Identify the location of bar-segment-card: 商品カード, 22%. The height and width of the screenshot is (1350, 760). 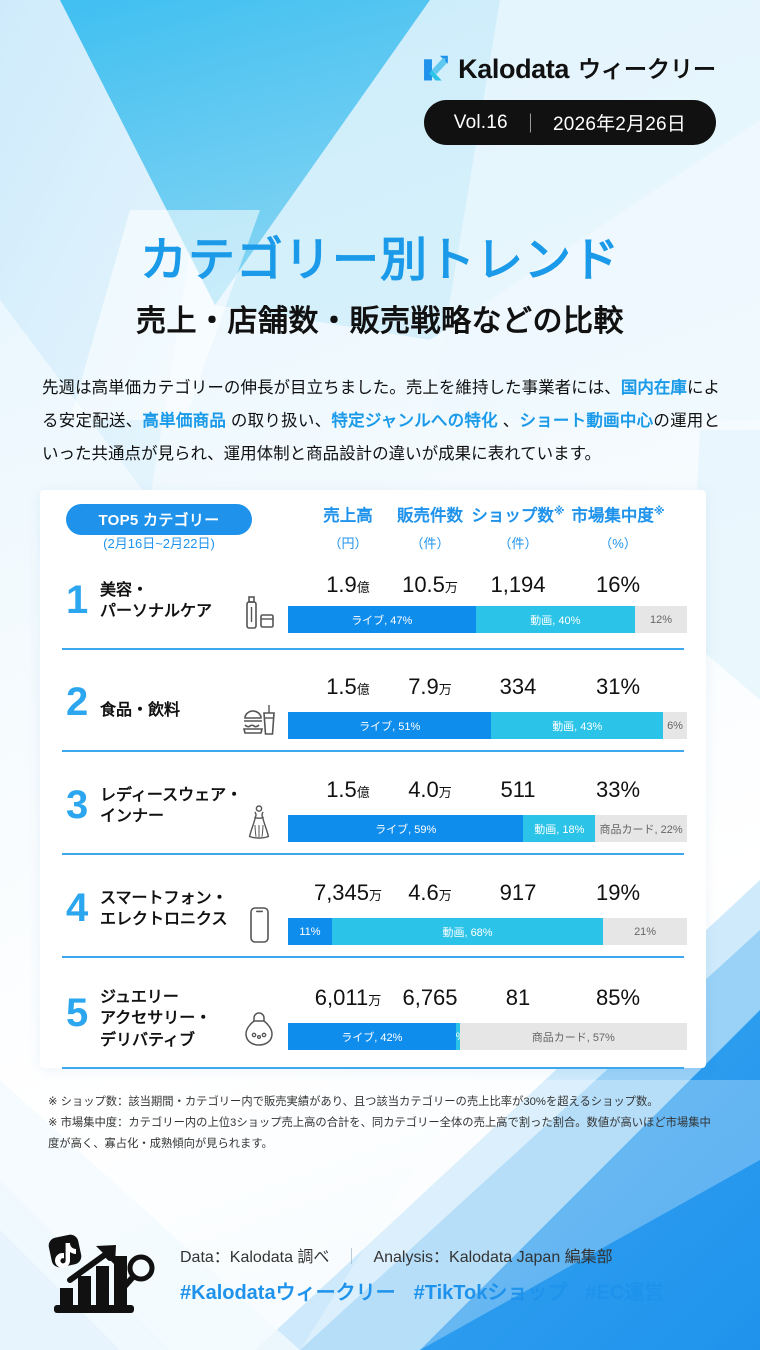
(641, 828).